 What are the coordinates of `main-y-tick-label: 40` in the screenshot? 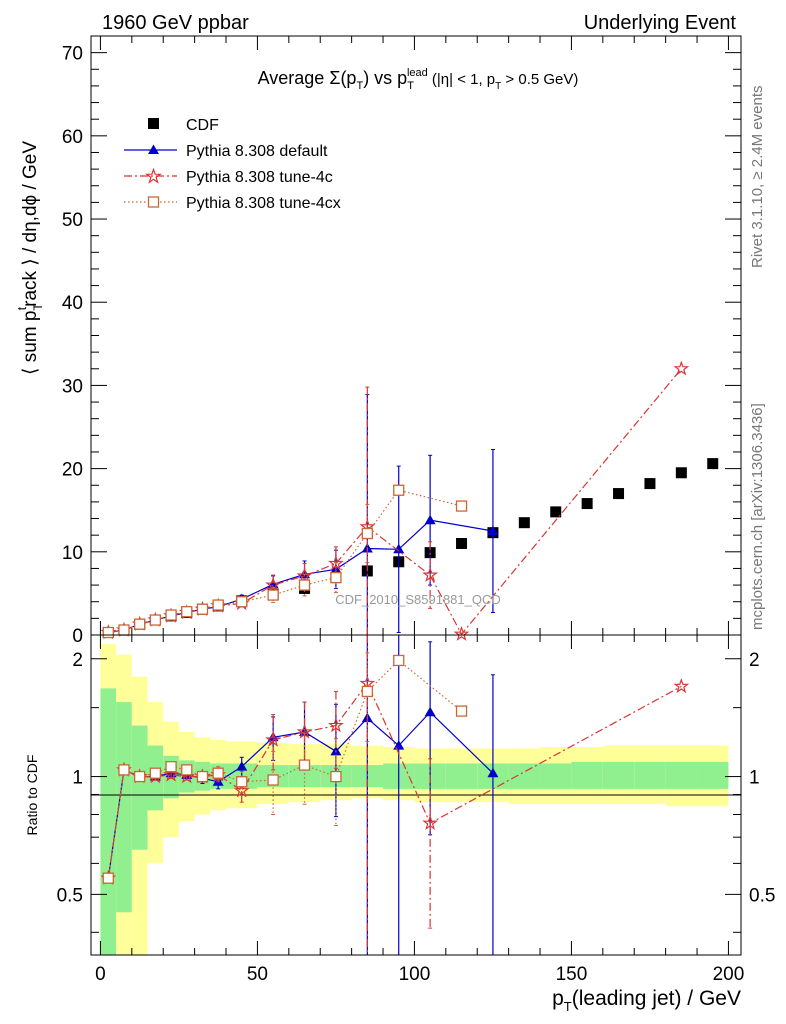 It's located at (72, 303).